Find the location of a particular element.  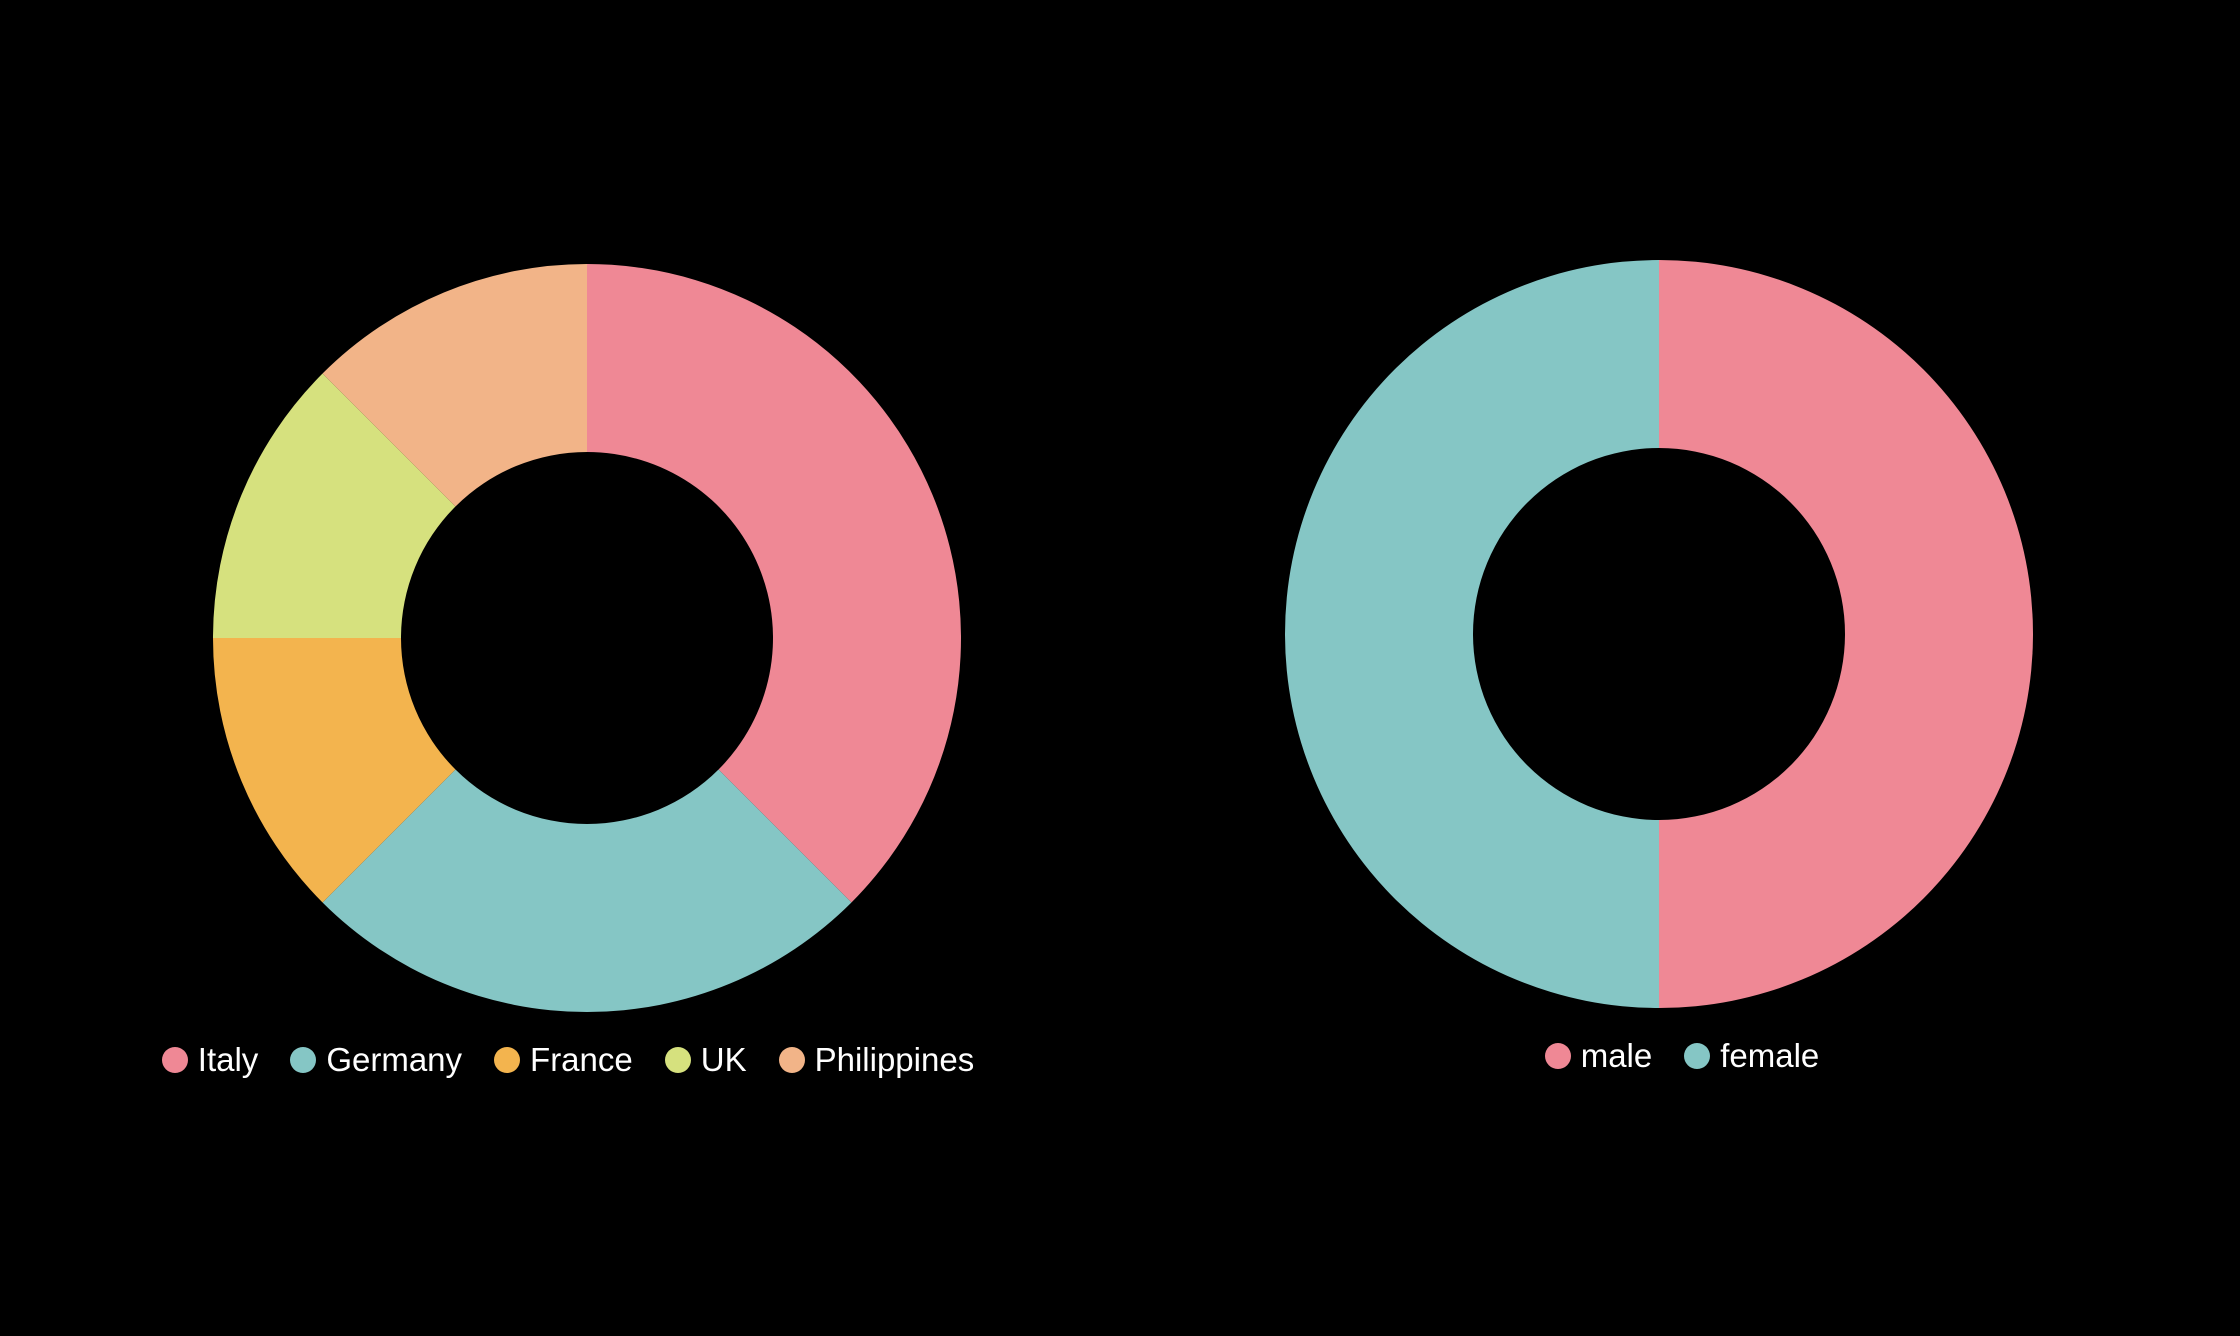

country-legend: Italy Germany France UK Philippines is located at coordinates (568, 1060).